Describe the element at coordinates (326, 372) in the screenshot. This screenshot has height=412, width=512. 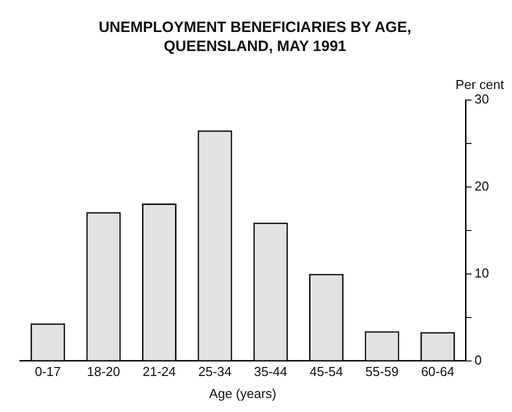
I see `x-tick-label: 45-54` at that location.